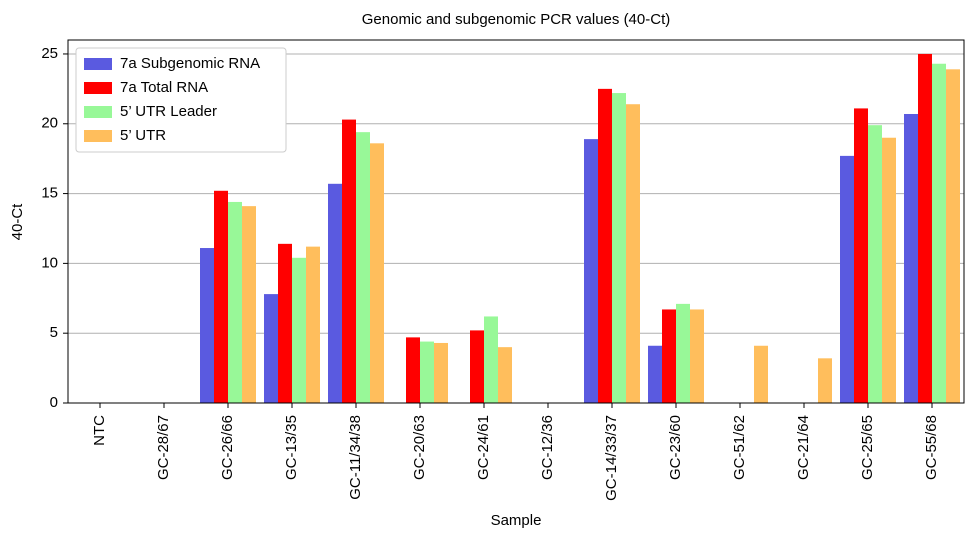  Describe the element at coordinates (168, 111) in the screenshot. I see `legend-label: 5’ UTR Leader` at that location.